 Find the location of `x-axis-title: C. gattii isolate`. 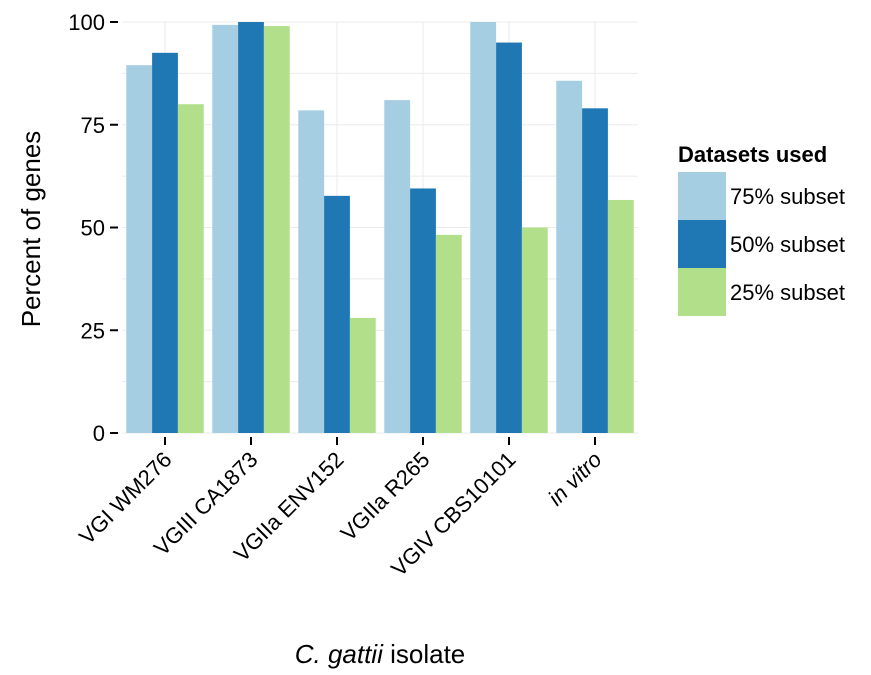

x-axis-title: C. gattii isolate is located at coordinates (380, 654).